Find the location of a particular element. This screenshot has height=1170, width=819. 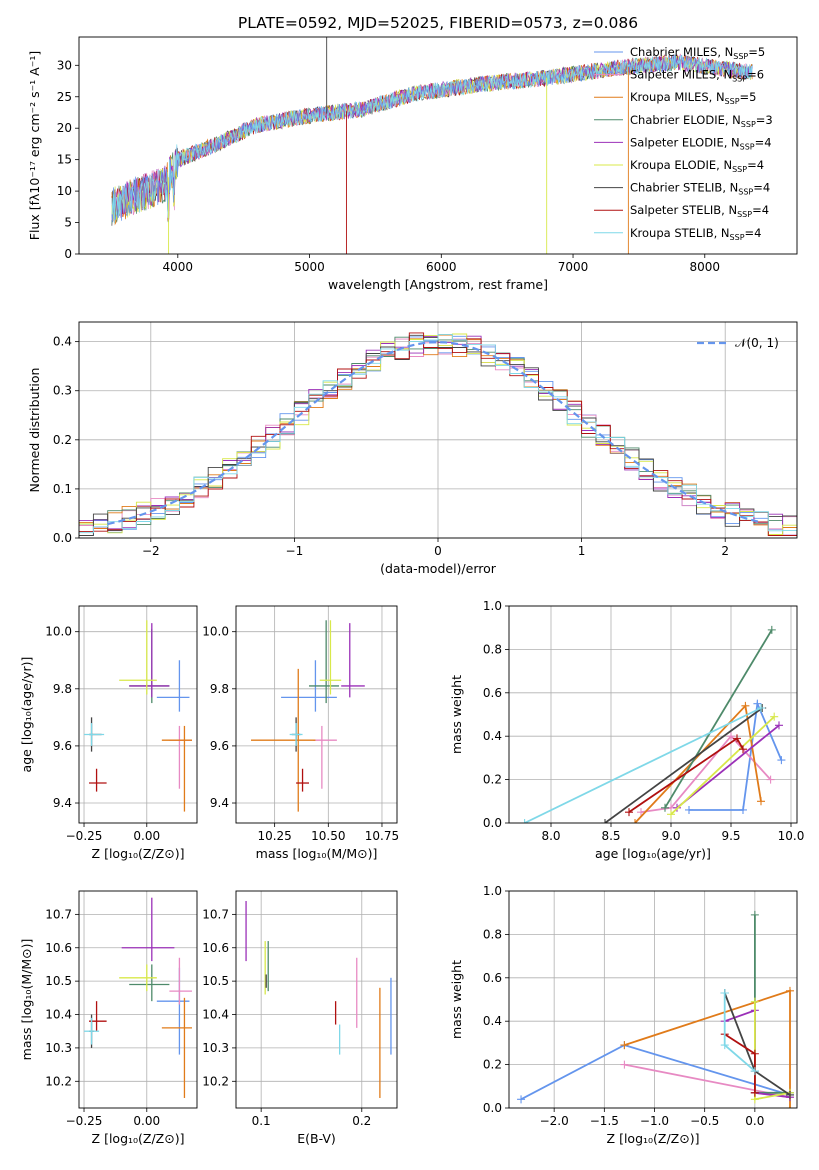

y-axis-label: Normed distribution is located at coordinates (34, 430).